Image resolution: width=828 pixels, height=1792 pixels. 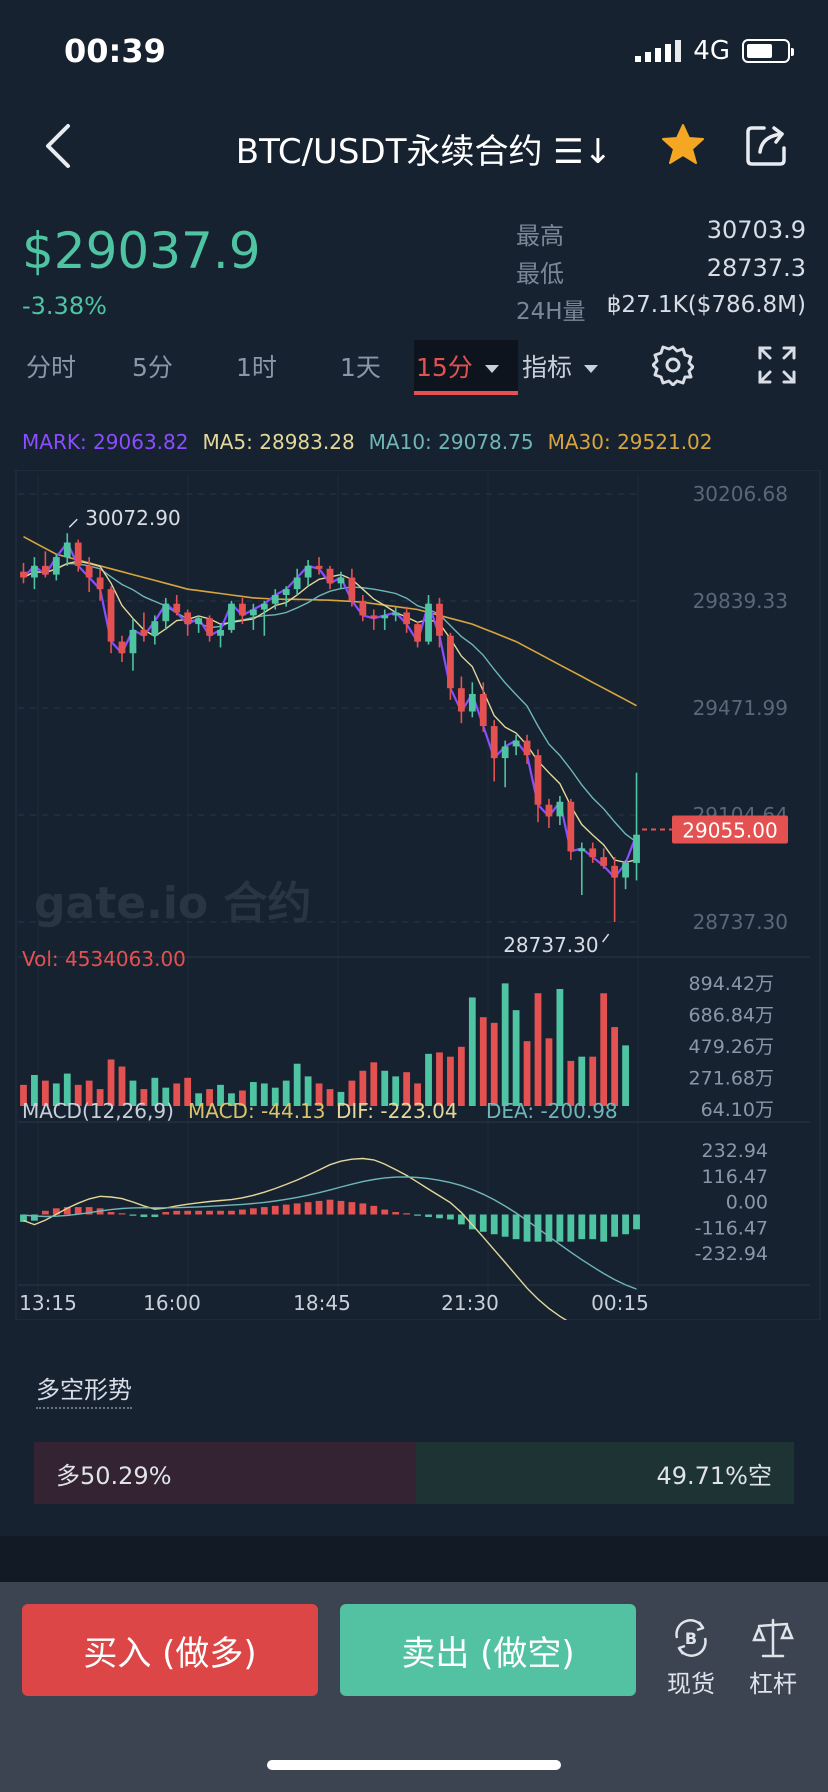 I want to click on macd-legend-item: MACD(12,26,9), so click(x=98, y=1111).